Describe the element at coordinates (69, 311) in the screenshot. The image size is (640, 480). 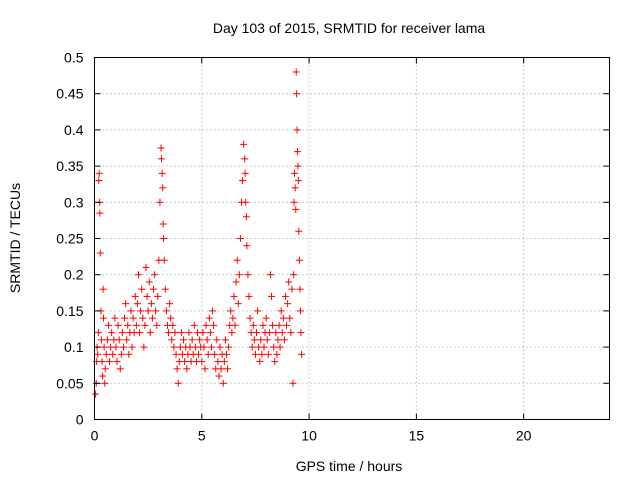
I see `y-tick-label: 0.15` at that location.